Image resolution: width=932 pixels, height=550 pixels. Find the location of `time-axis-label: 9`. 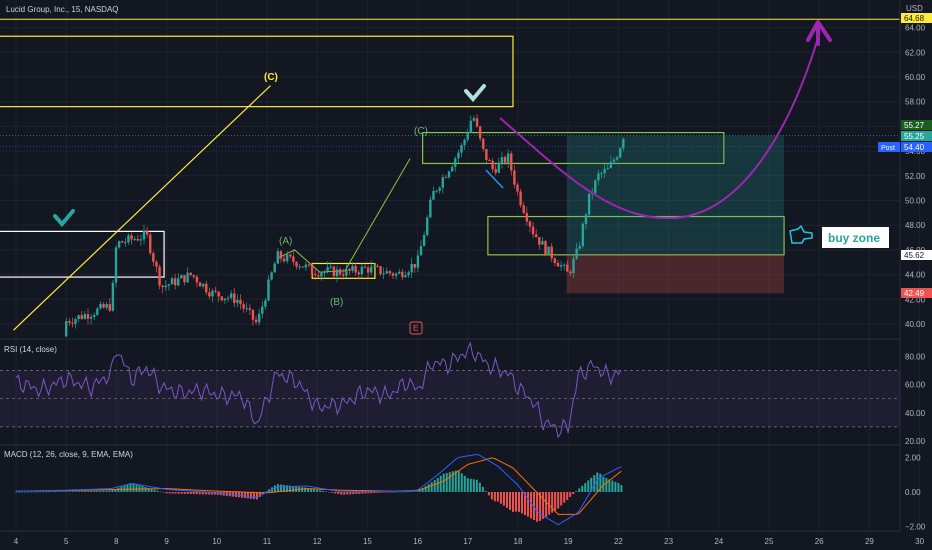

time-axis-label: 9 is located at coordinates (166, 541).